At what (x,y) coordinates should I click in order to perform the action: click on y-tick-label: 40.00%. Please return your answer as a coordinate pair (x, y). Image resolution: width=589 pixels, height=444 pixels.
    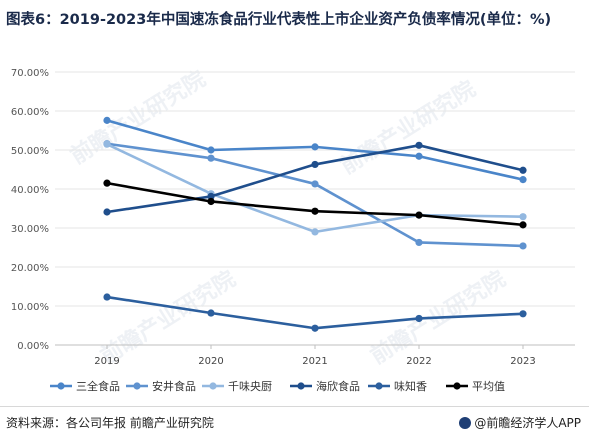
    Looking at the image, I should click on (30, 190).